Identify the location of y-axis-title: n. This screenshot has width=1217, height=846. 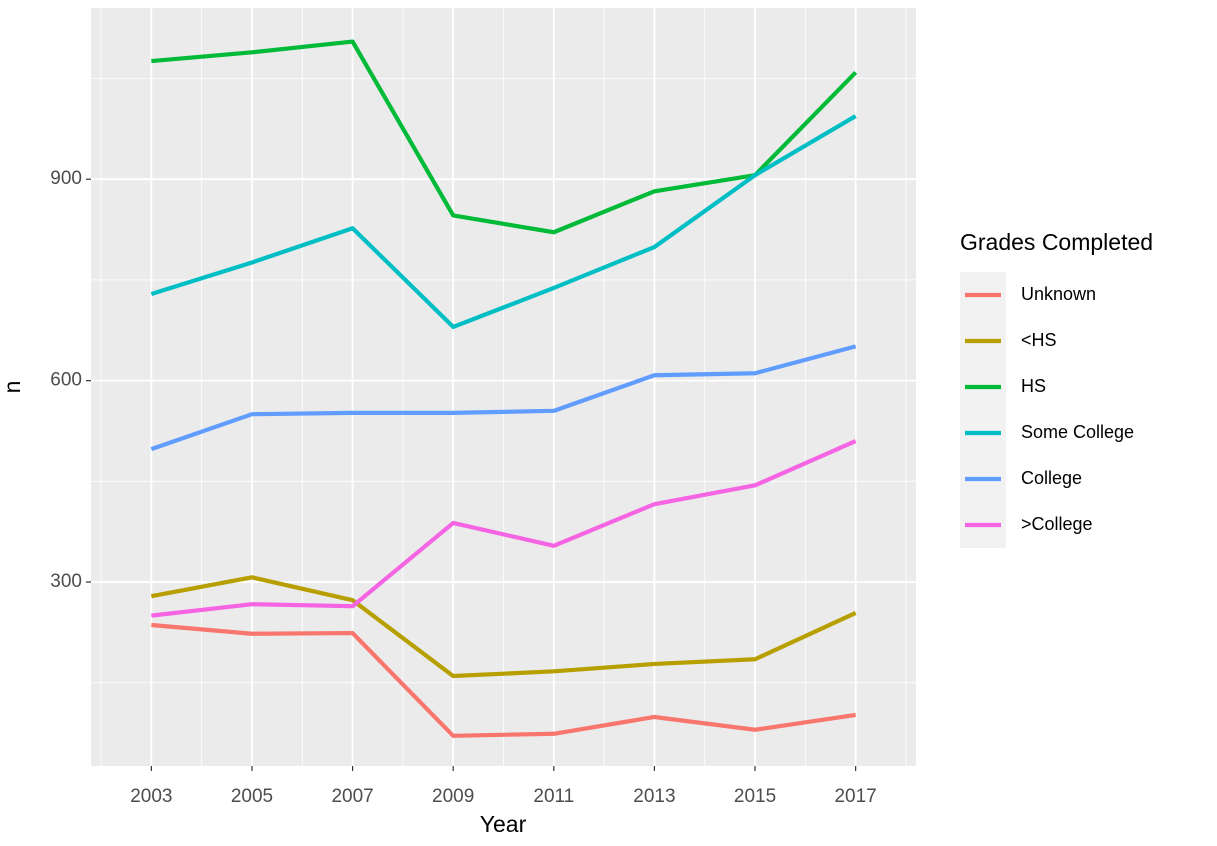
(12, 387).